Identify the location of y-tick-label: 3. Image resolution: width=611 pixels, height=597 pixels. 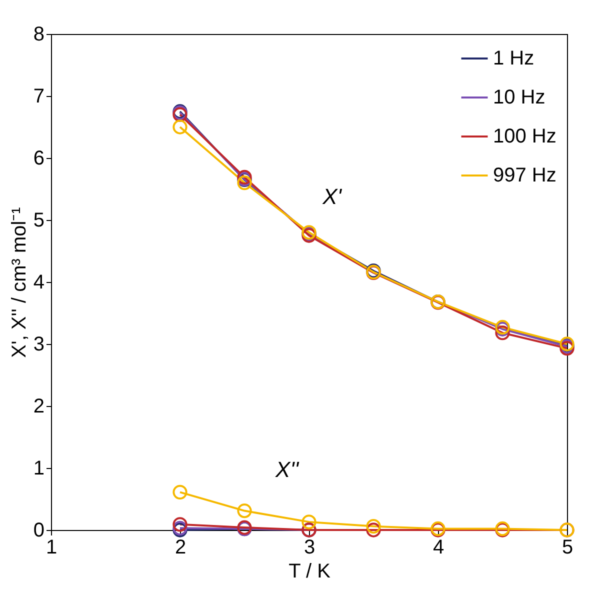
(38, 345).